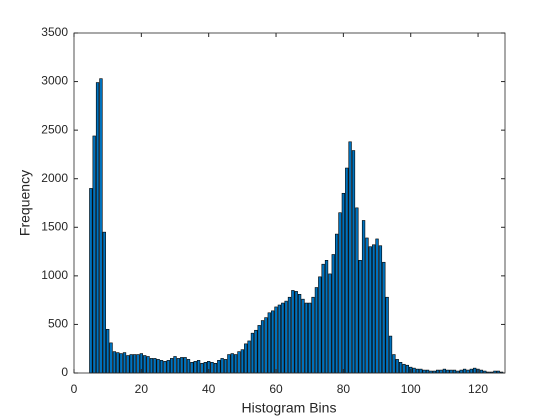  Describe the element at coordinates (289, 408) in the screenshot. I see `x-axis-label: Histogram Bins` at that location.